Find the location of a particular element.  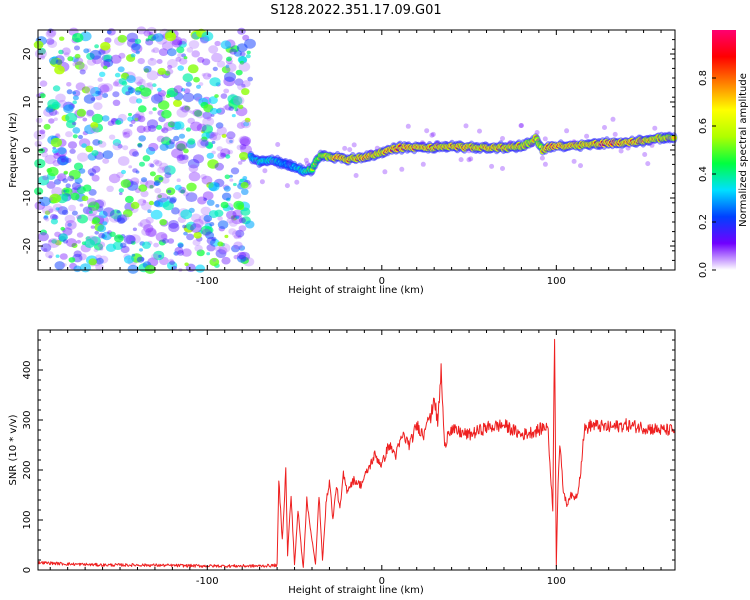

spectrogram-x-axis-label: Height of straight line (km) is located at coordinates (356, 290).